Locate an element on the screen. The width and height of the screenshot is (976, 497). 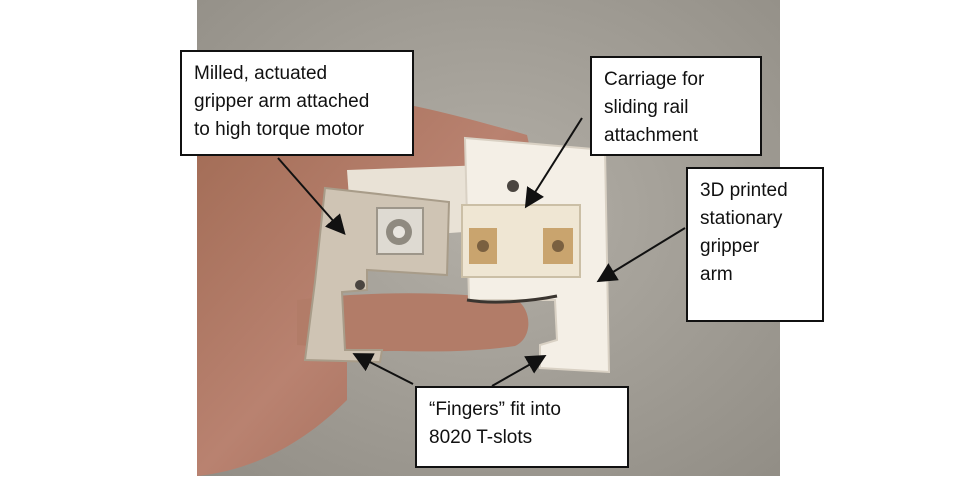
arrow-stationary-arm is located at coordinates (641, 255).